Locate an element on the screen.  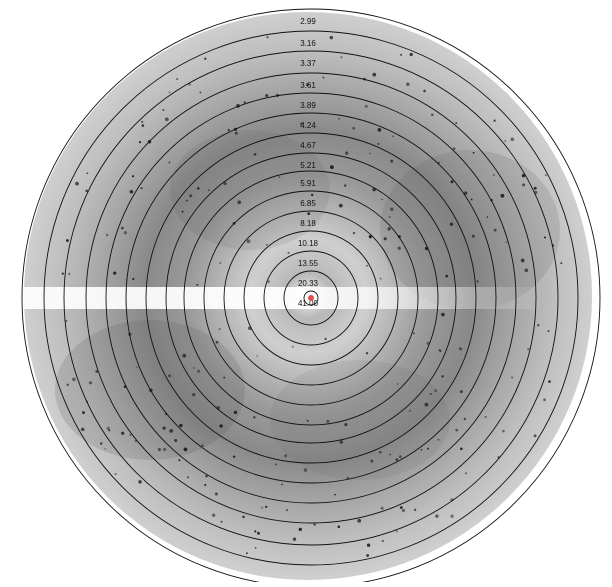
resolution-ring is located at coordinates (311, 298).